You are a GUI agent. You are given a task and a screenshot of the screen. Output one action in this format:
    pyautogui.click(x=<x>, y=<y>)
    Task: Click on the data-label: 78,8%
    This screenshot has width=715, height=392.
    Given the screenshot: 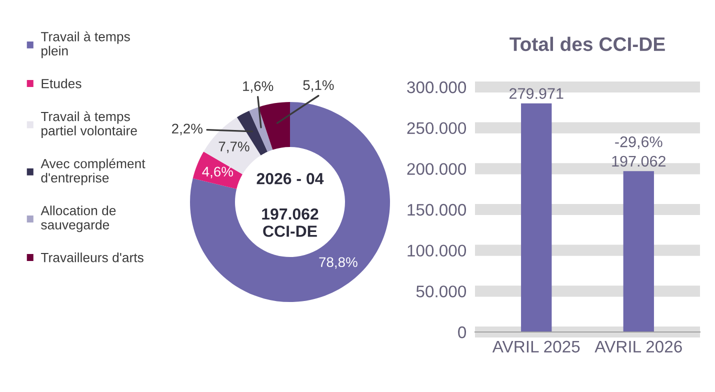 What is the action you would take?
    pyautogui.click(x=338, y=263)
    